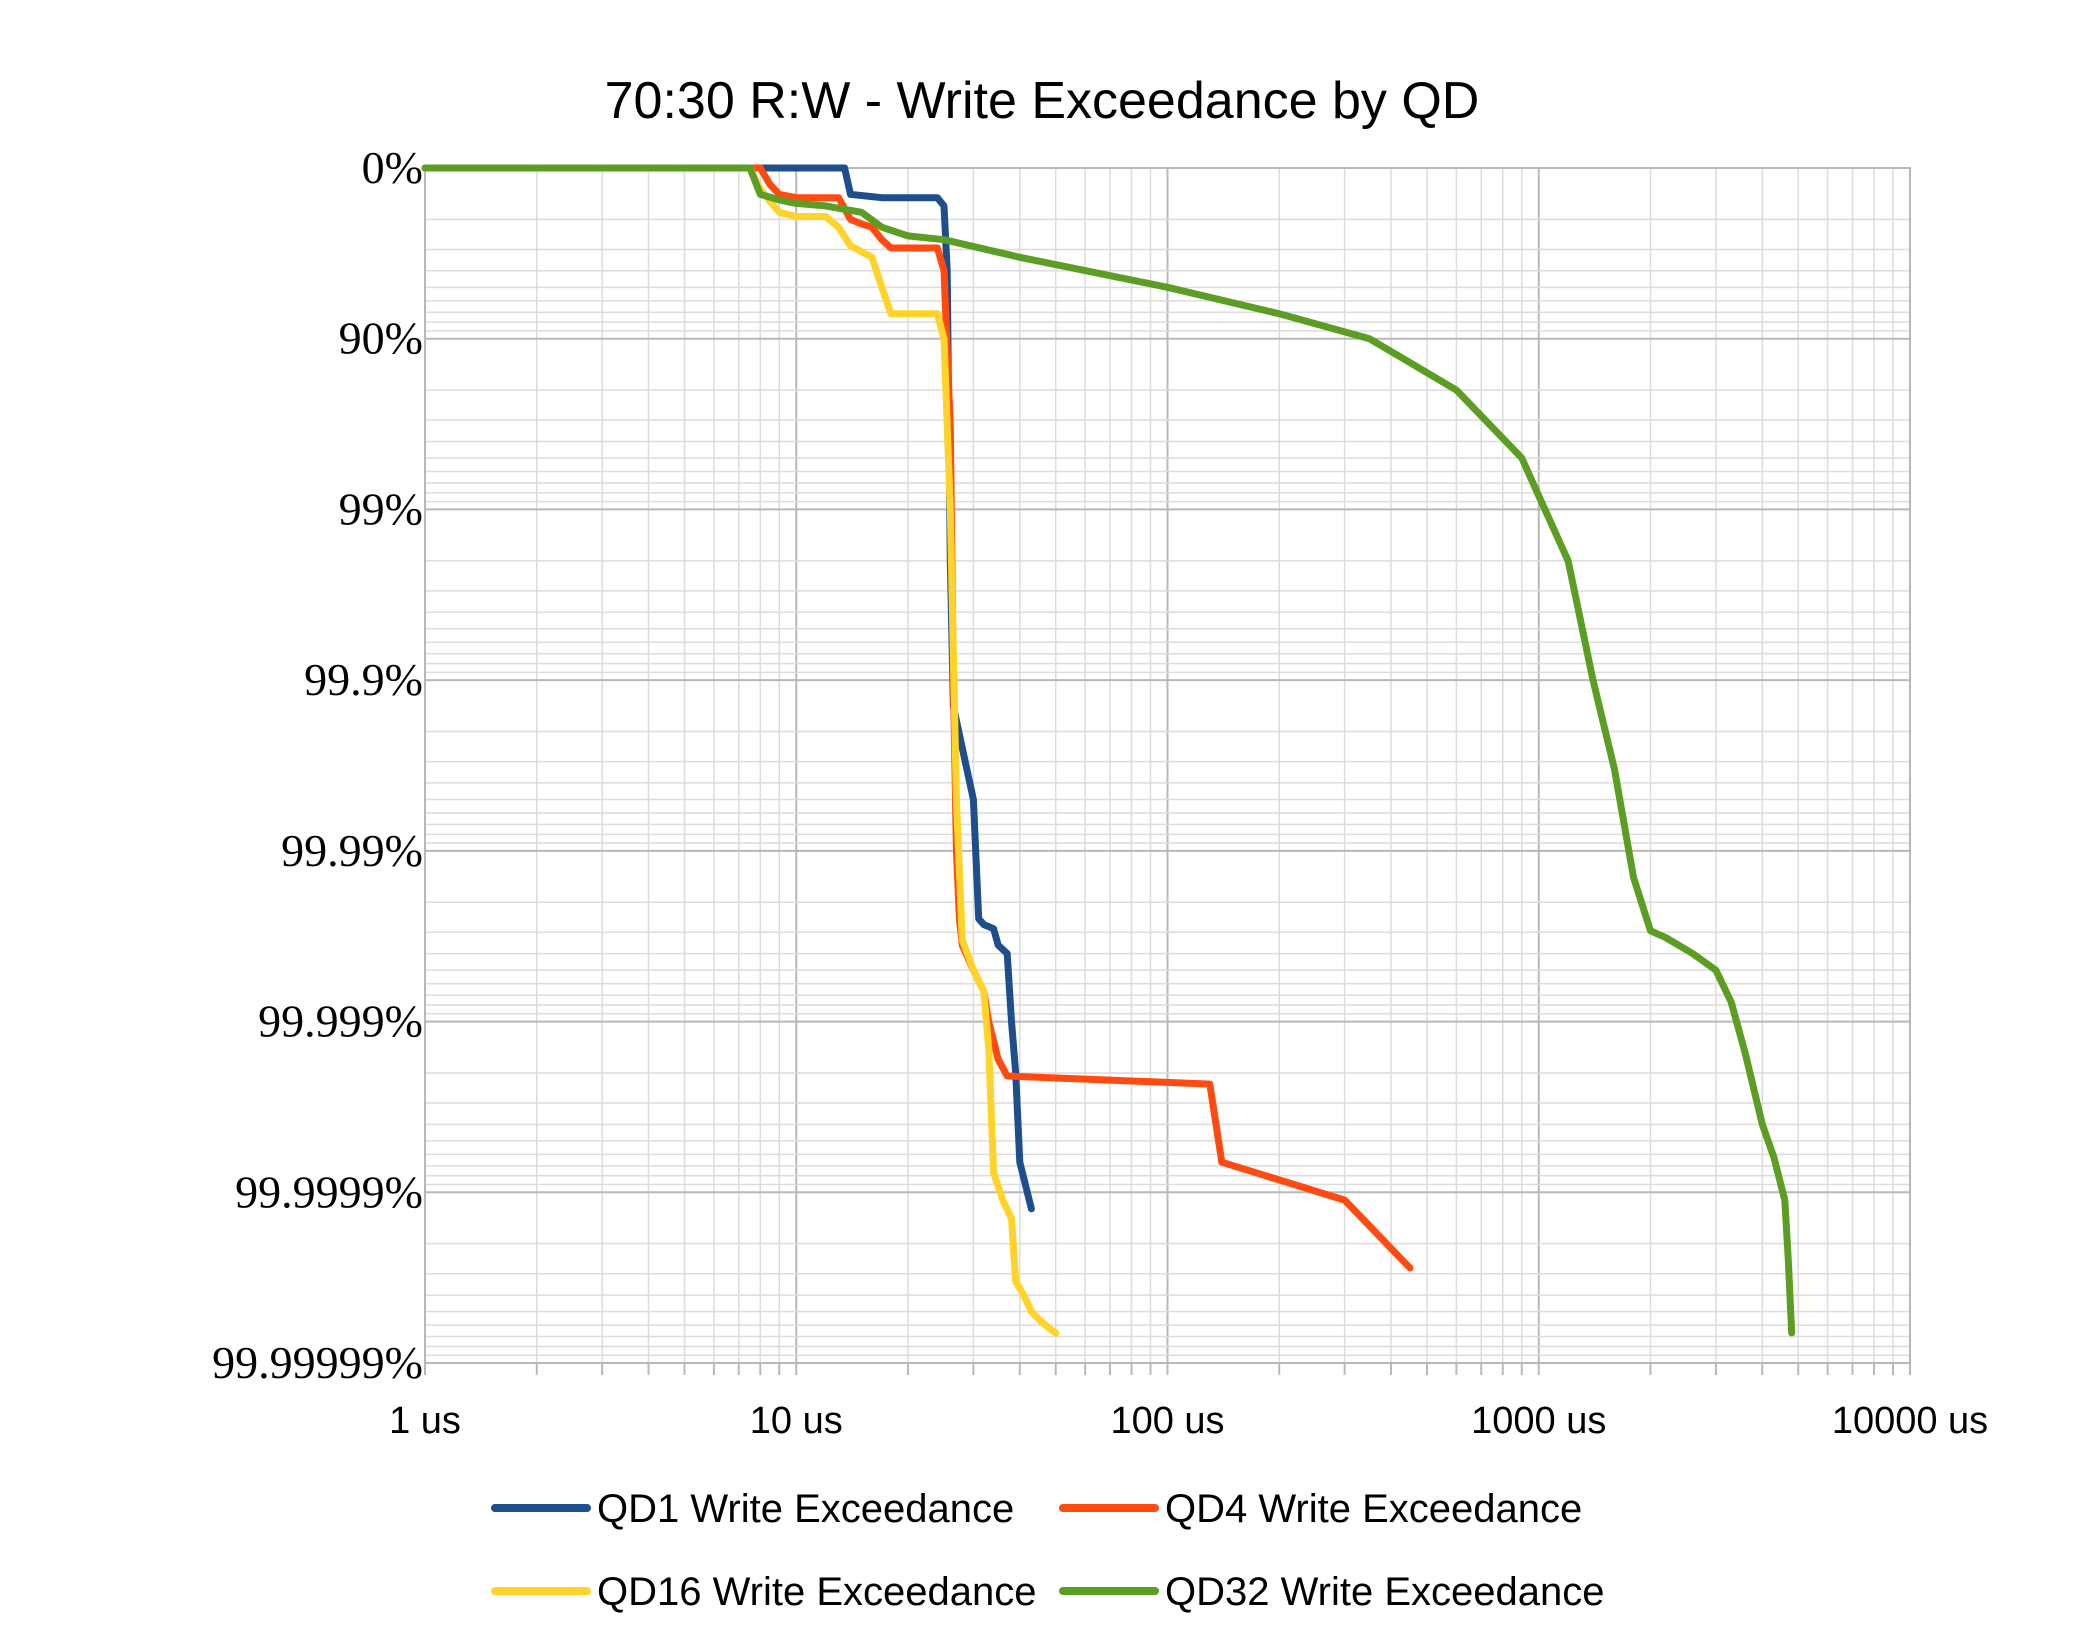 The height and width of the screenshot is (1650, 2085). What do you see at coordinates (1373, 1509) in the screenshot?
I see `legend-label: QD4 Write Exceedance` at bounding box center [1373, 1509].